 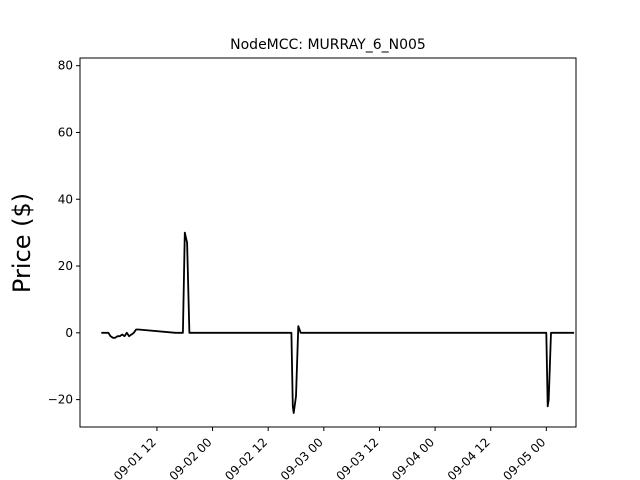 What do you see at coordinates (65, 199) in the screenshot?
I see `y-tick-label: 40` at bounding box center [65, 199].